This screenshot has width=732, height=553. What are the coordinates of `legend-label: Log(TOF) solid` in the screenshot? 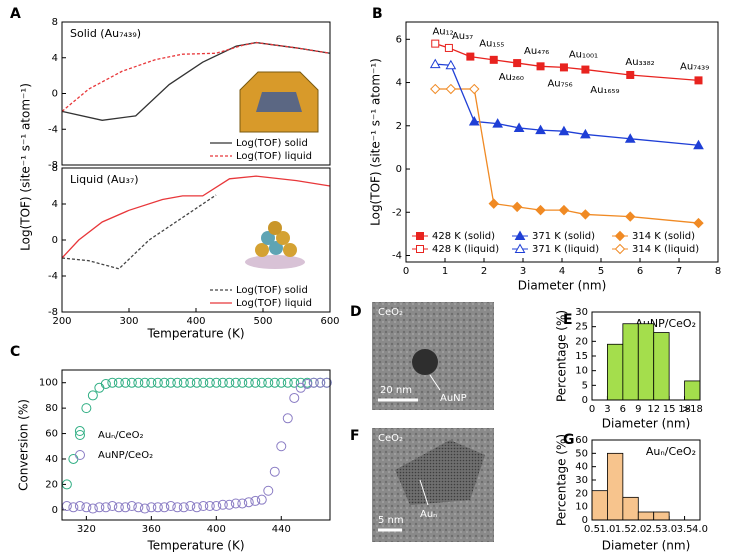 It's located at (272, 143).